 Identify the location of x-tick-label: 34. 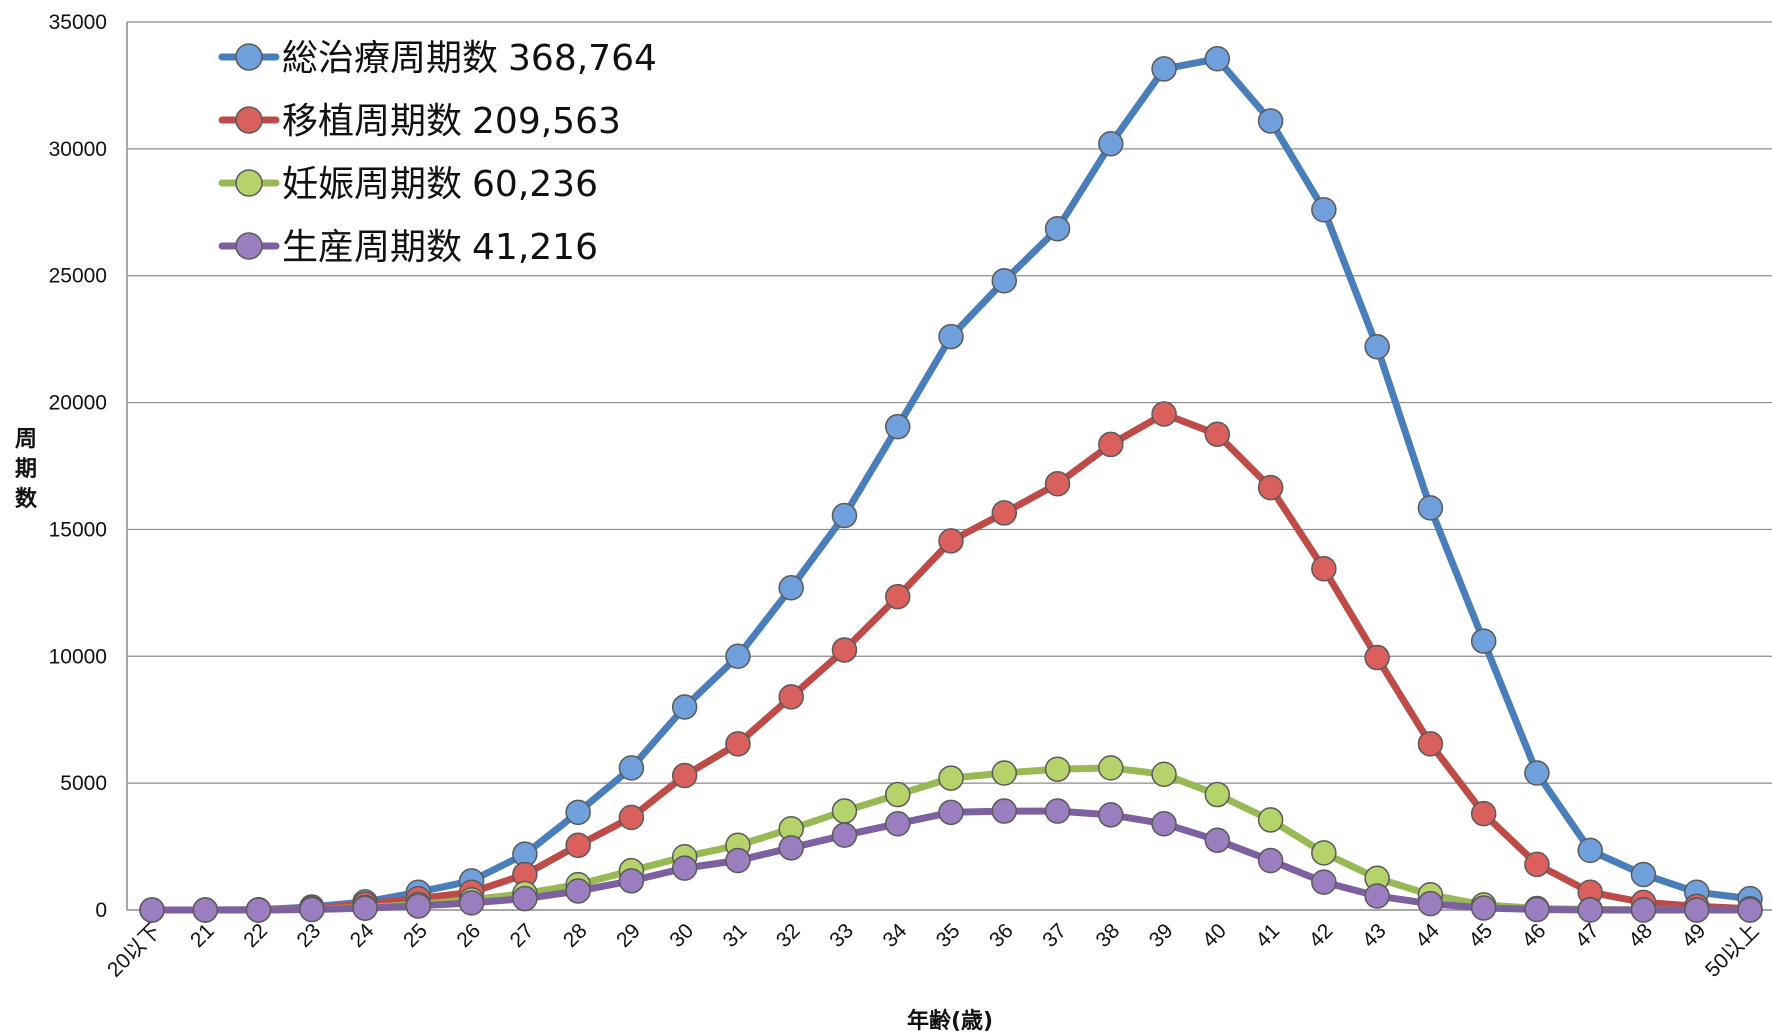
(894, 935).